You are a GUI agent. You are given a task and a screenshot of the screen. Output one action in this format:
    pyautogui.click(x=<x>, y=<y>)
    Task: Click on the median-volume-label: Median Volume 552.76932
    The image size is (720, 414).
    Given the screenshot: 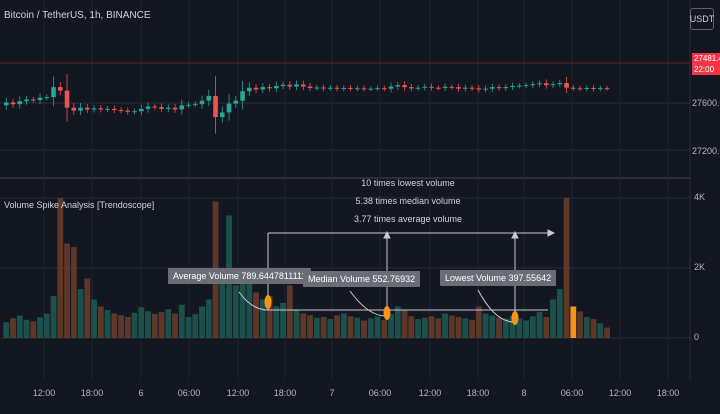 What is the action you would take?
    pyautogui.click(x=362, y=279)
    